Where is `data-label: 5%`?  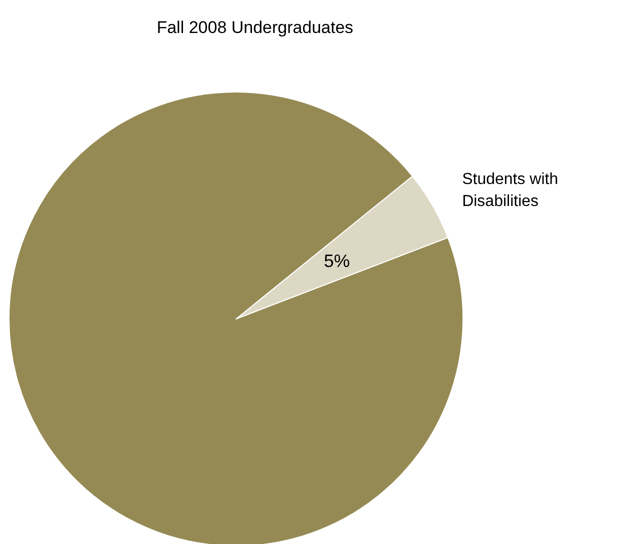 data-label: 5% is located at coordinates (337, 260).